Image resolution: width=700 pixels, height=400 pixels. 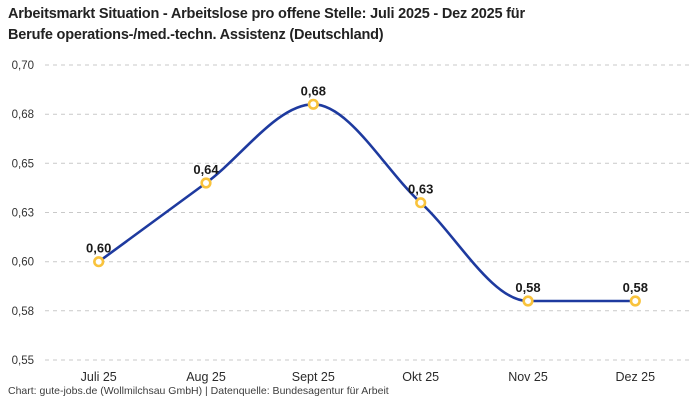 I want to click on x-tick-label: Juli 25, so click(x=99, y=377).